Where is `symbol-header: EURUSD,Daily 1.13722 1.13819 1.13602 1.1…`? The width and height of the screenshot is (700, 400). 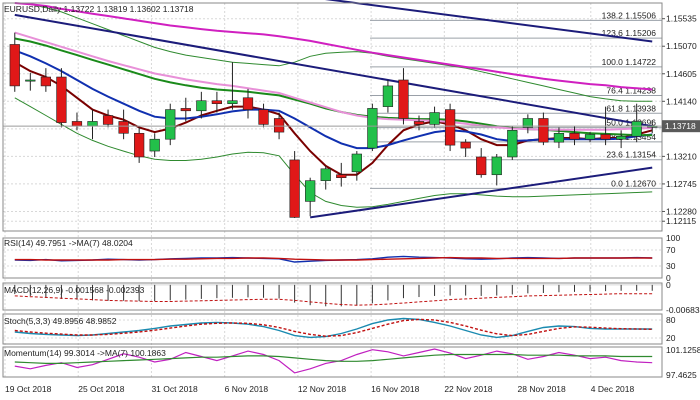
symbol-header: EURUSD,Daily 1.13722 1.13819 1.13602 1.1… is located at coordinates (99, 9).